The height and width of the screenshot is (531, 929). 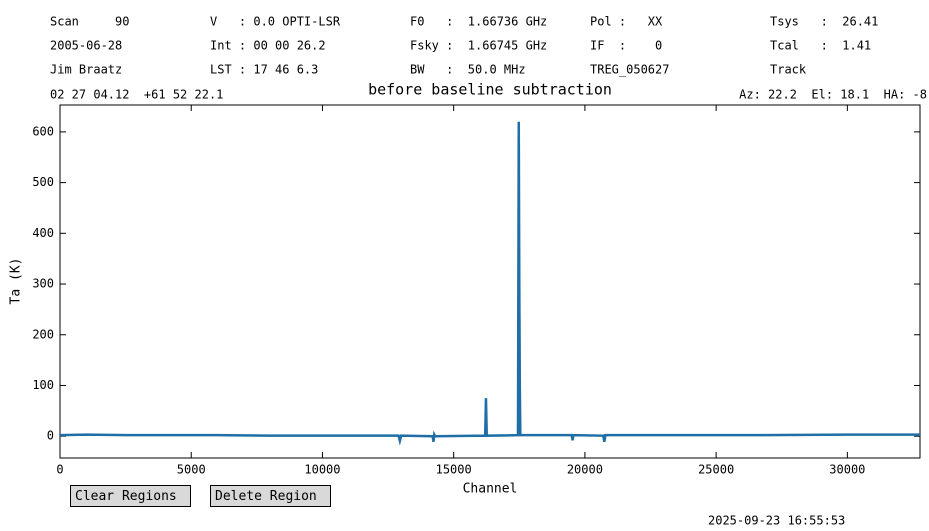 I want to click on header-field: Track, so click(x=788, y=70).